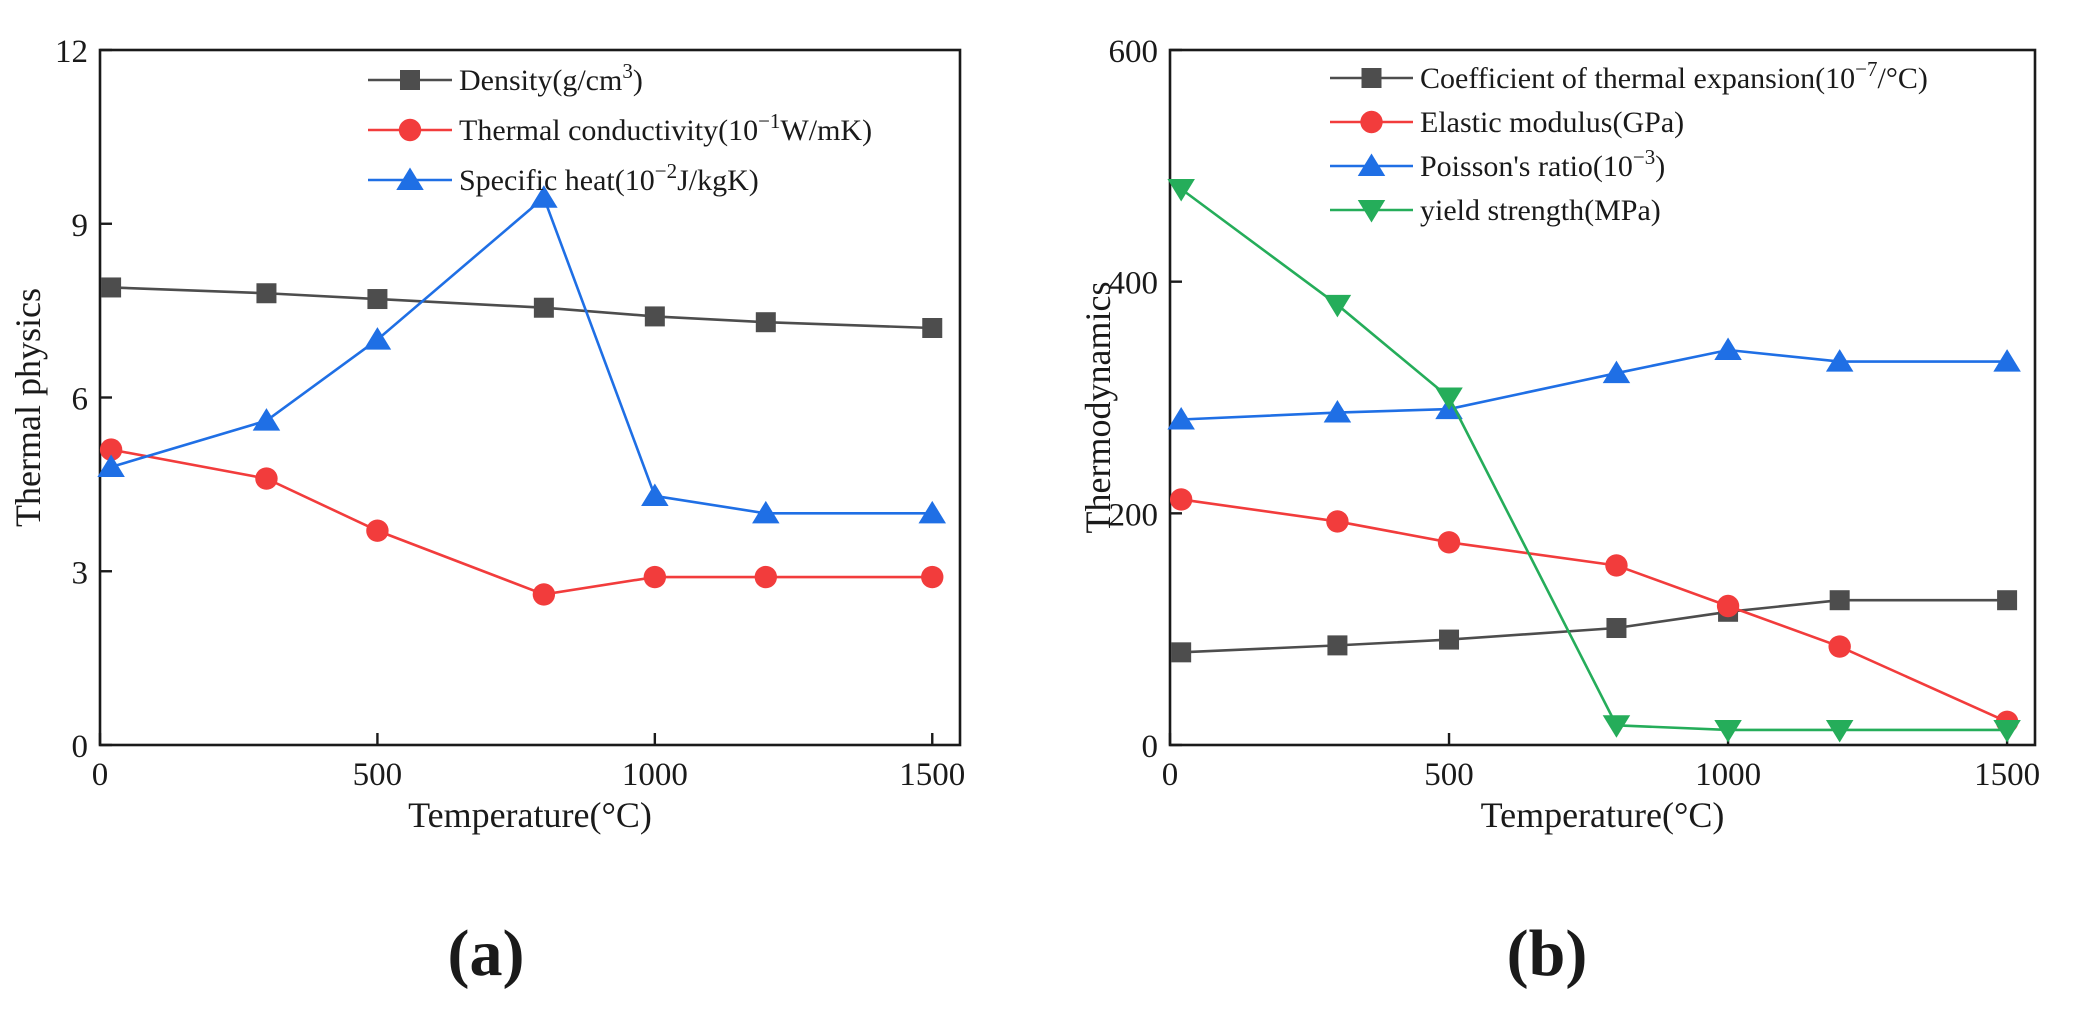 The width and height of the screenshot is (2076, 1012). What do you see at coordinates (1866, 69) in the screenshot?
I see `superscript: −7` at bounding box center [1866, 69].